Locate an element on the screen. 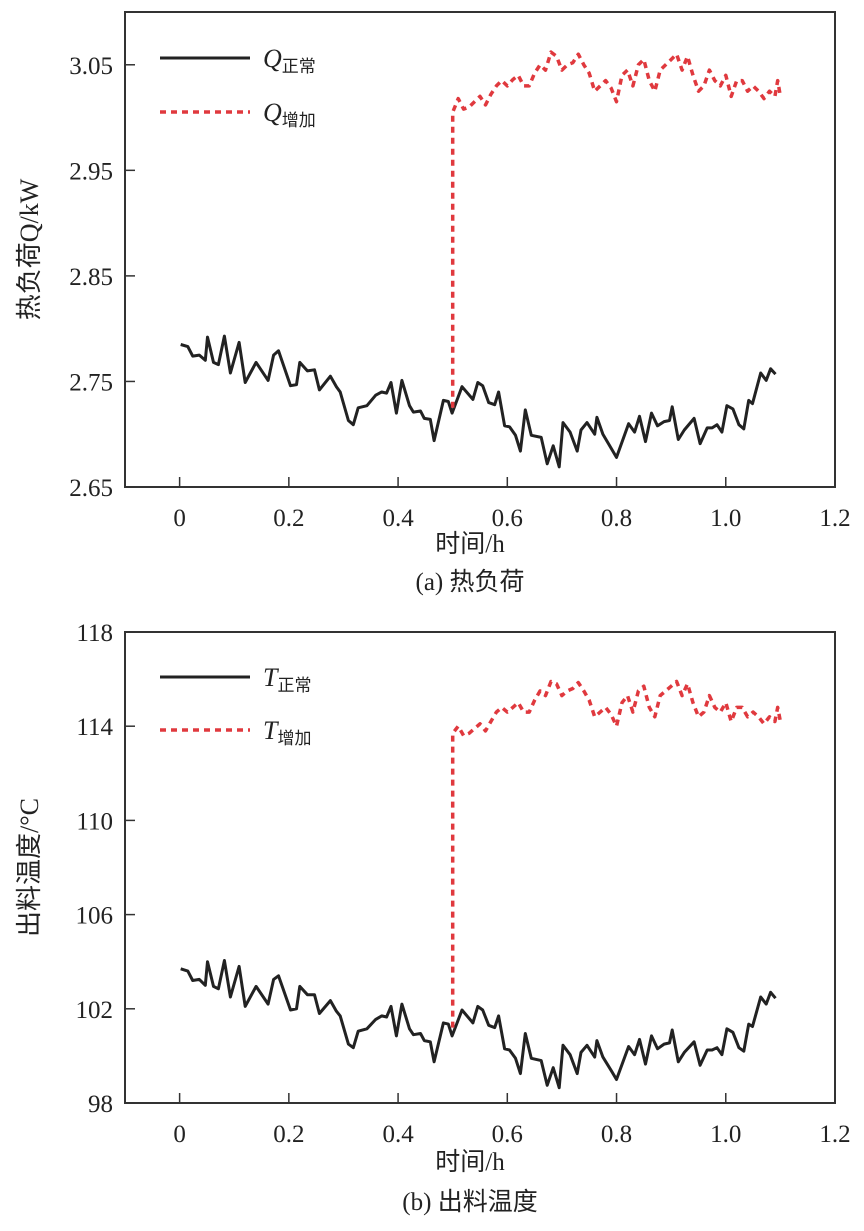 The width and height of the screenshot is (864, 1231). legend-label: T正常 is located at coordinates (287, 679).